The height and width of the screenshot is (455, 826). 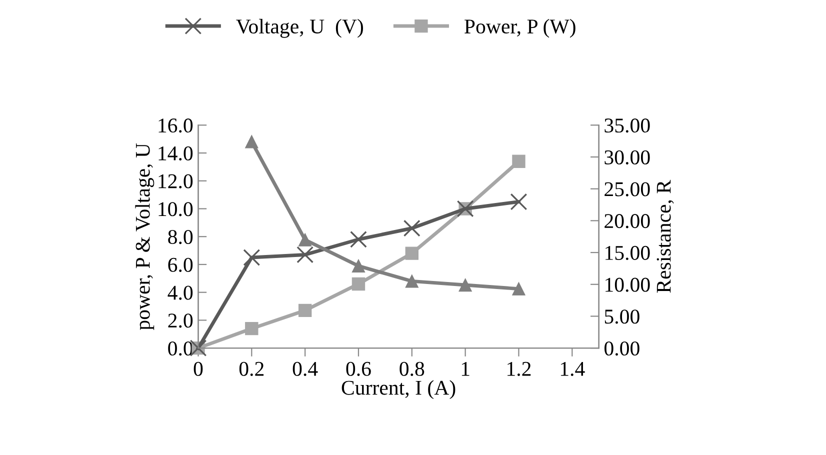 What do you see at coordinates (627, 125) in the screenshot?
I see `y2-tick-label: 35.00` at bounding box center [627, 125].